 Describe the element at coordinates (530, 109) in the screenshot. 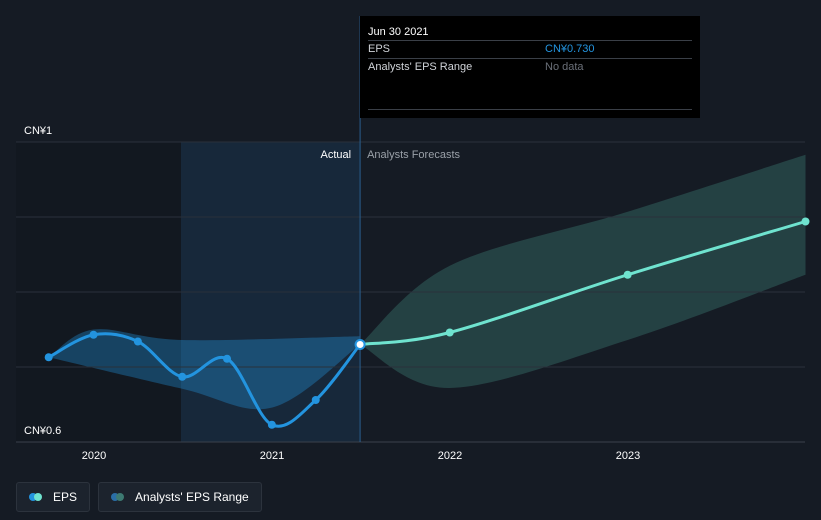

I see `tooltip-divider` at that location.